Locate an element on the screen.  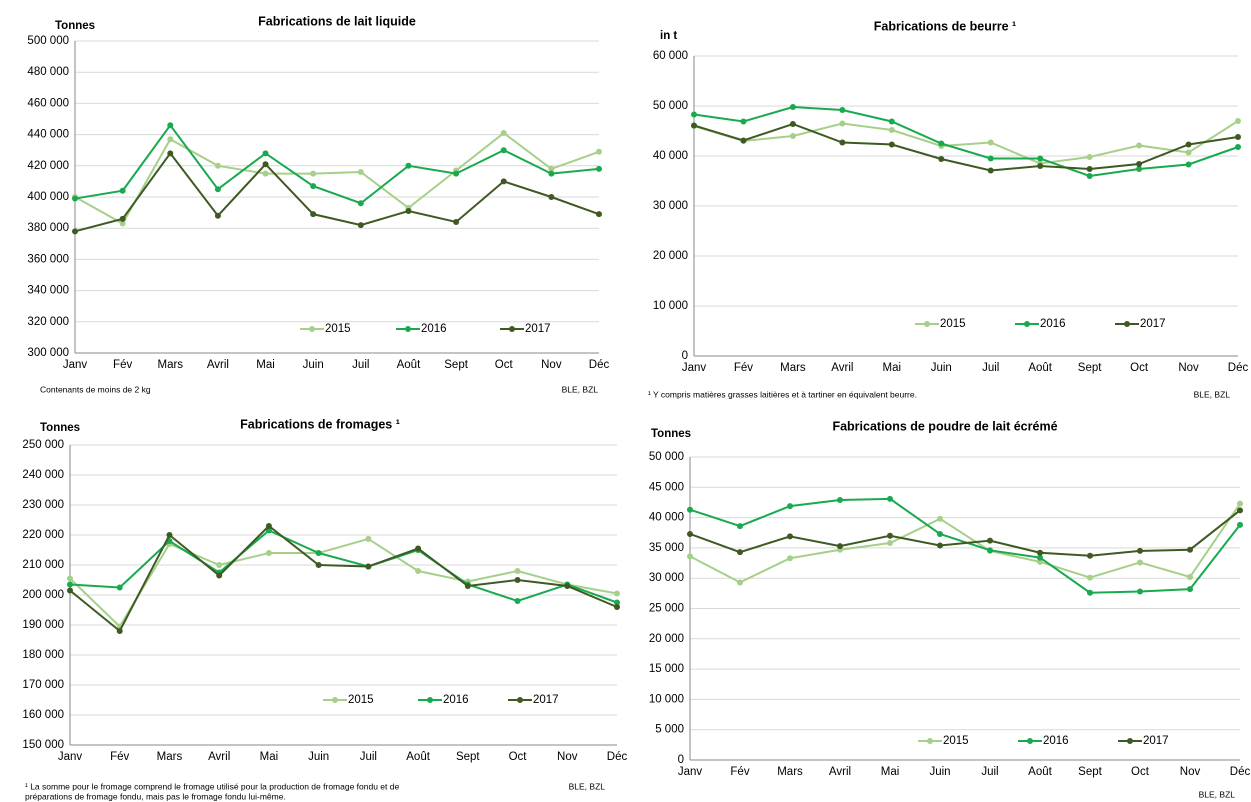
y-tick-label: 30 000 is located at coordinates (670, 206).